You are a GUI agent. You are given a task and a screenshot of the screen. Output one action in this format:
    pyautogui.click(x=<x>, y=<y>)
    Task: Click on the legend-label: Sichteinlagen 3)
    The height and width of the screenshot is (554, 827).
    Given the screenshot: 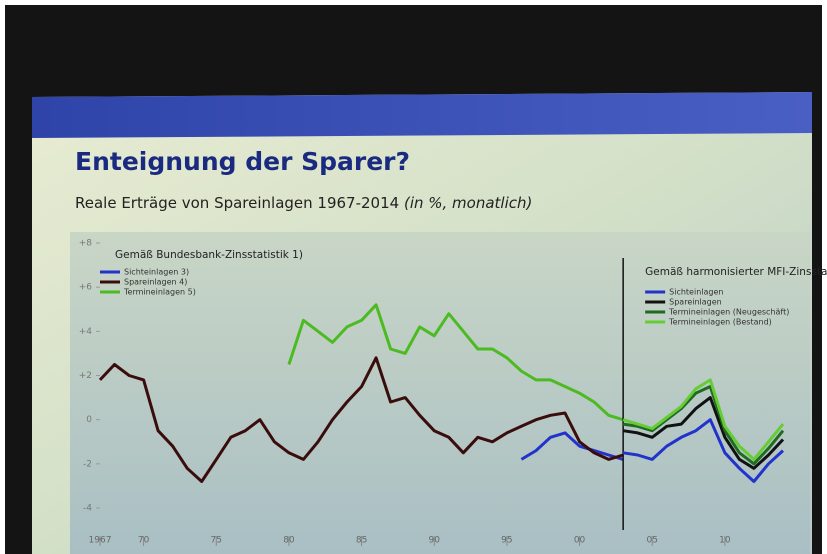 What is the action you would take?
    pyautogui.click(x=156, y=272)
    